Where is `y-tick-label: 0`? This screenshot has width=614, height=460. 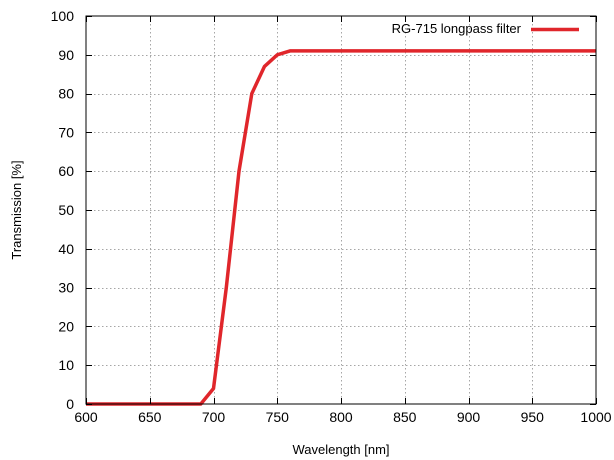 y-tick-label: 0 is located at coordinates (70, 404).